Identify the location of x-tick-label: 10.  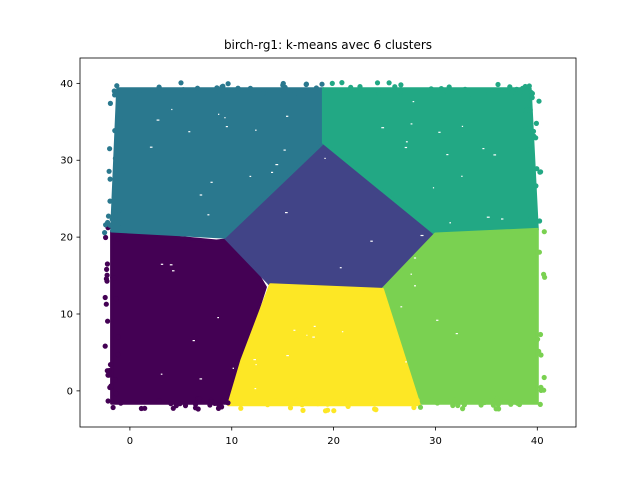
(231, 441).